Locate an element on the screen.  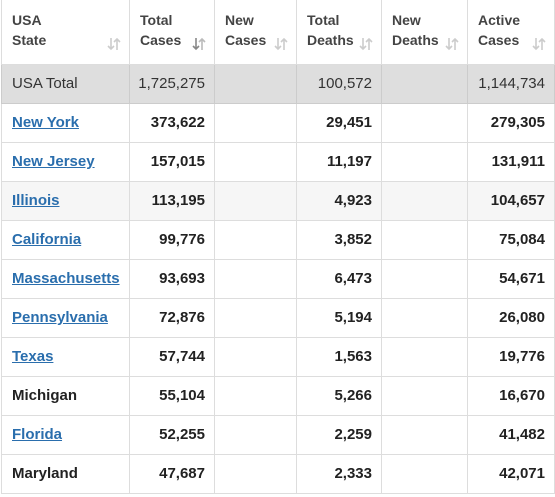
cell: 100,572 is located at coordinates (339, 83).